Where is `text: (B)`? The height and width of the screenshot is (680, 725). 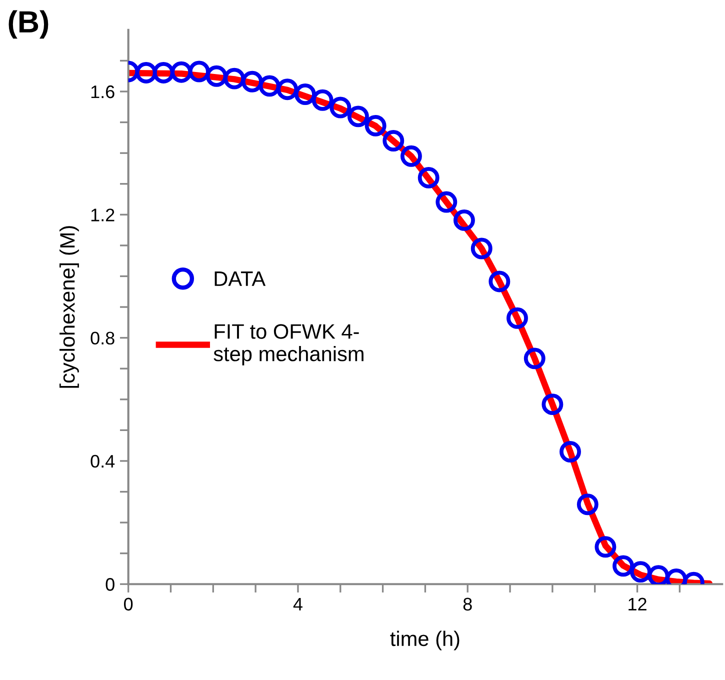 text: (B) is located at coordinates (28, 24).